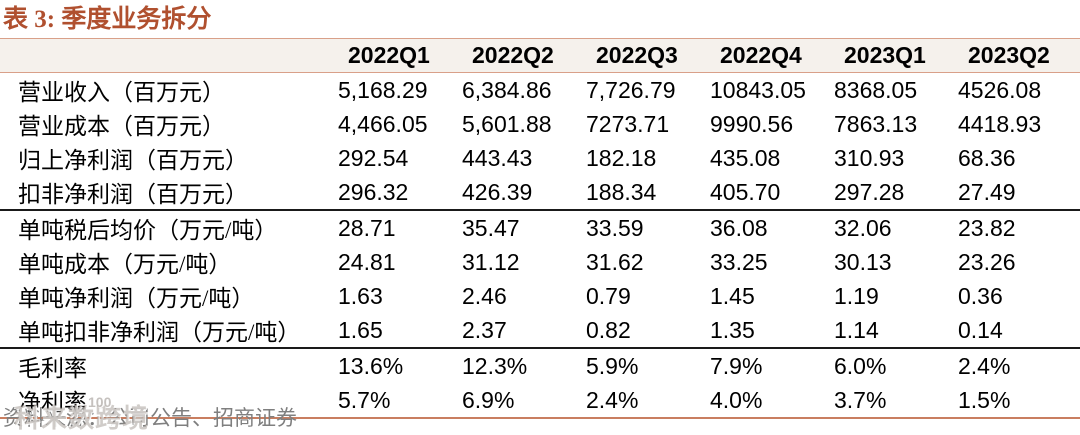 This screenshot has height=435, width=1080. Describe the element at coordinates (1018, 227) in the screenshot. I see `cell-value: 23.82` at that location.